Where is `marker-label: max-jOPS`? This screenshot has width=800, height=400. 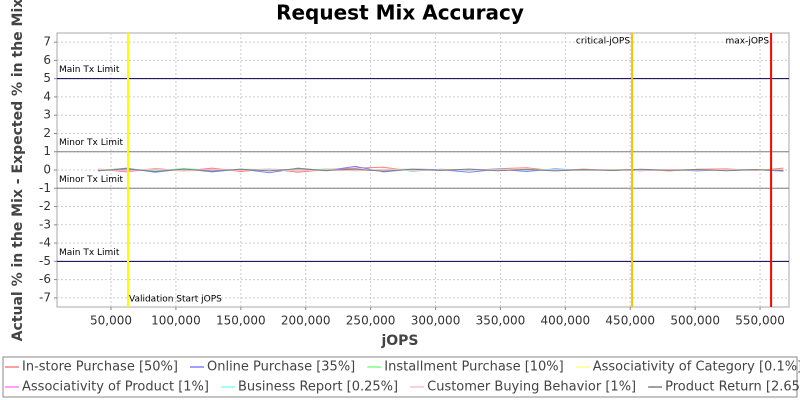 marker-label: max-jOPS is located at coordinates (747, 42).